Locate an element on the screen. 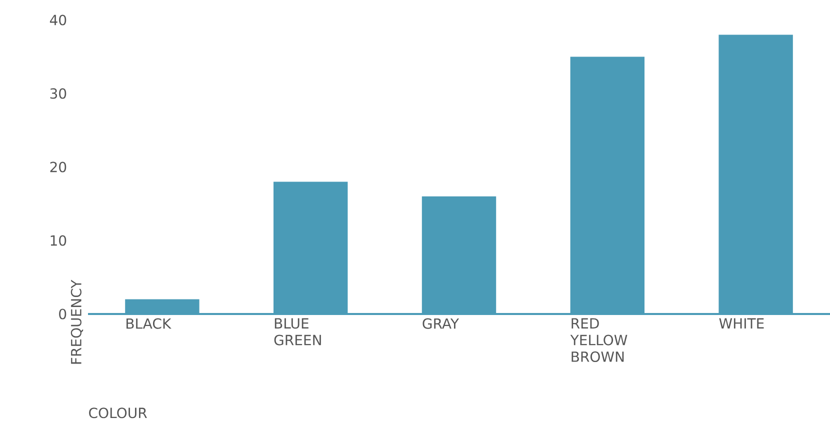 The width and height of the screenshot is (830, 429). x-tick-label: GRAY is located at coordinates (441, 323).